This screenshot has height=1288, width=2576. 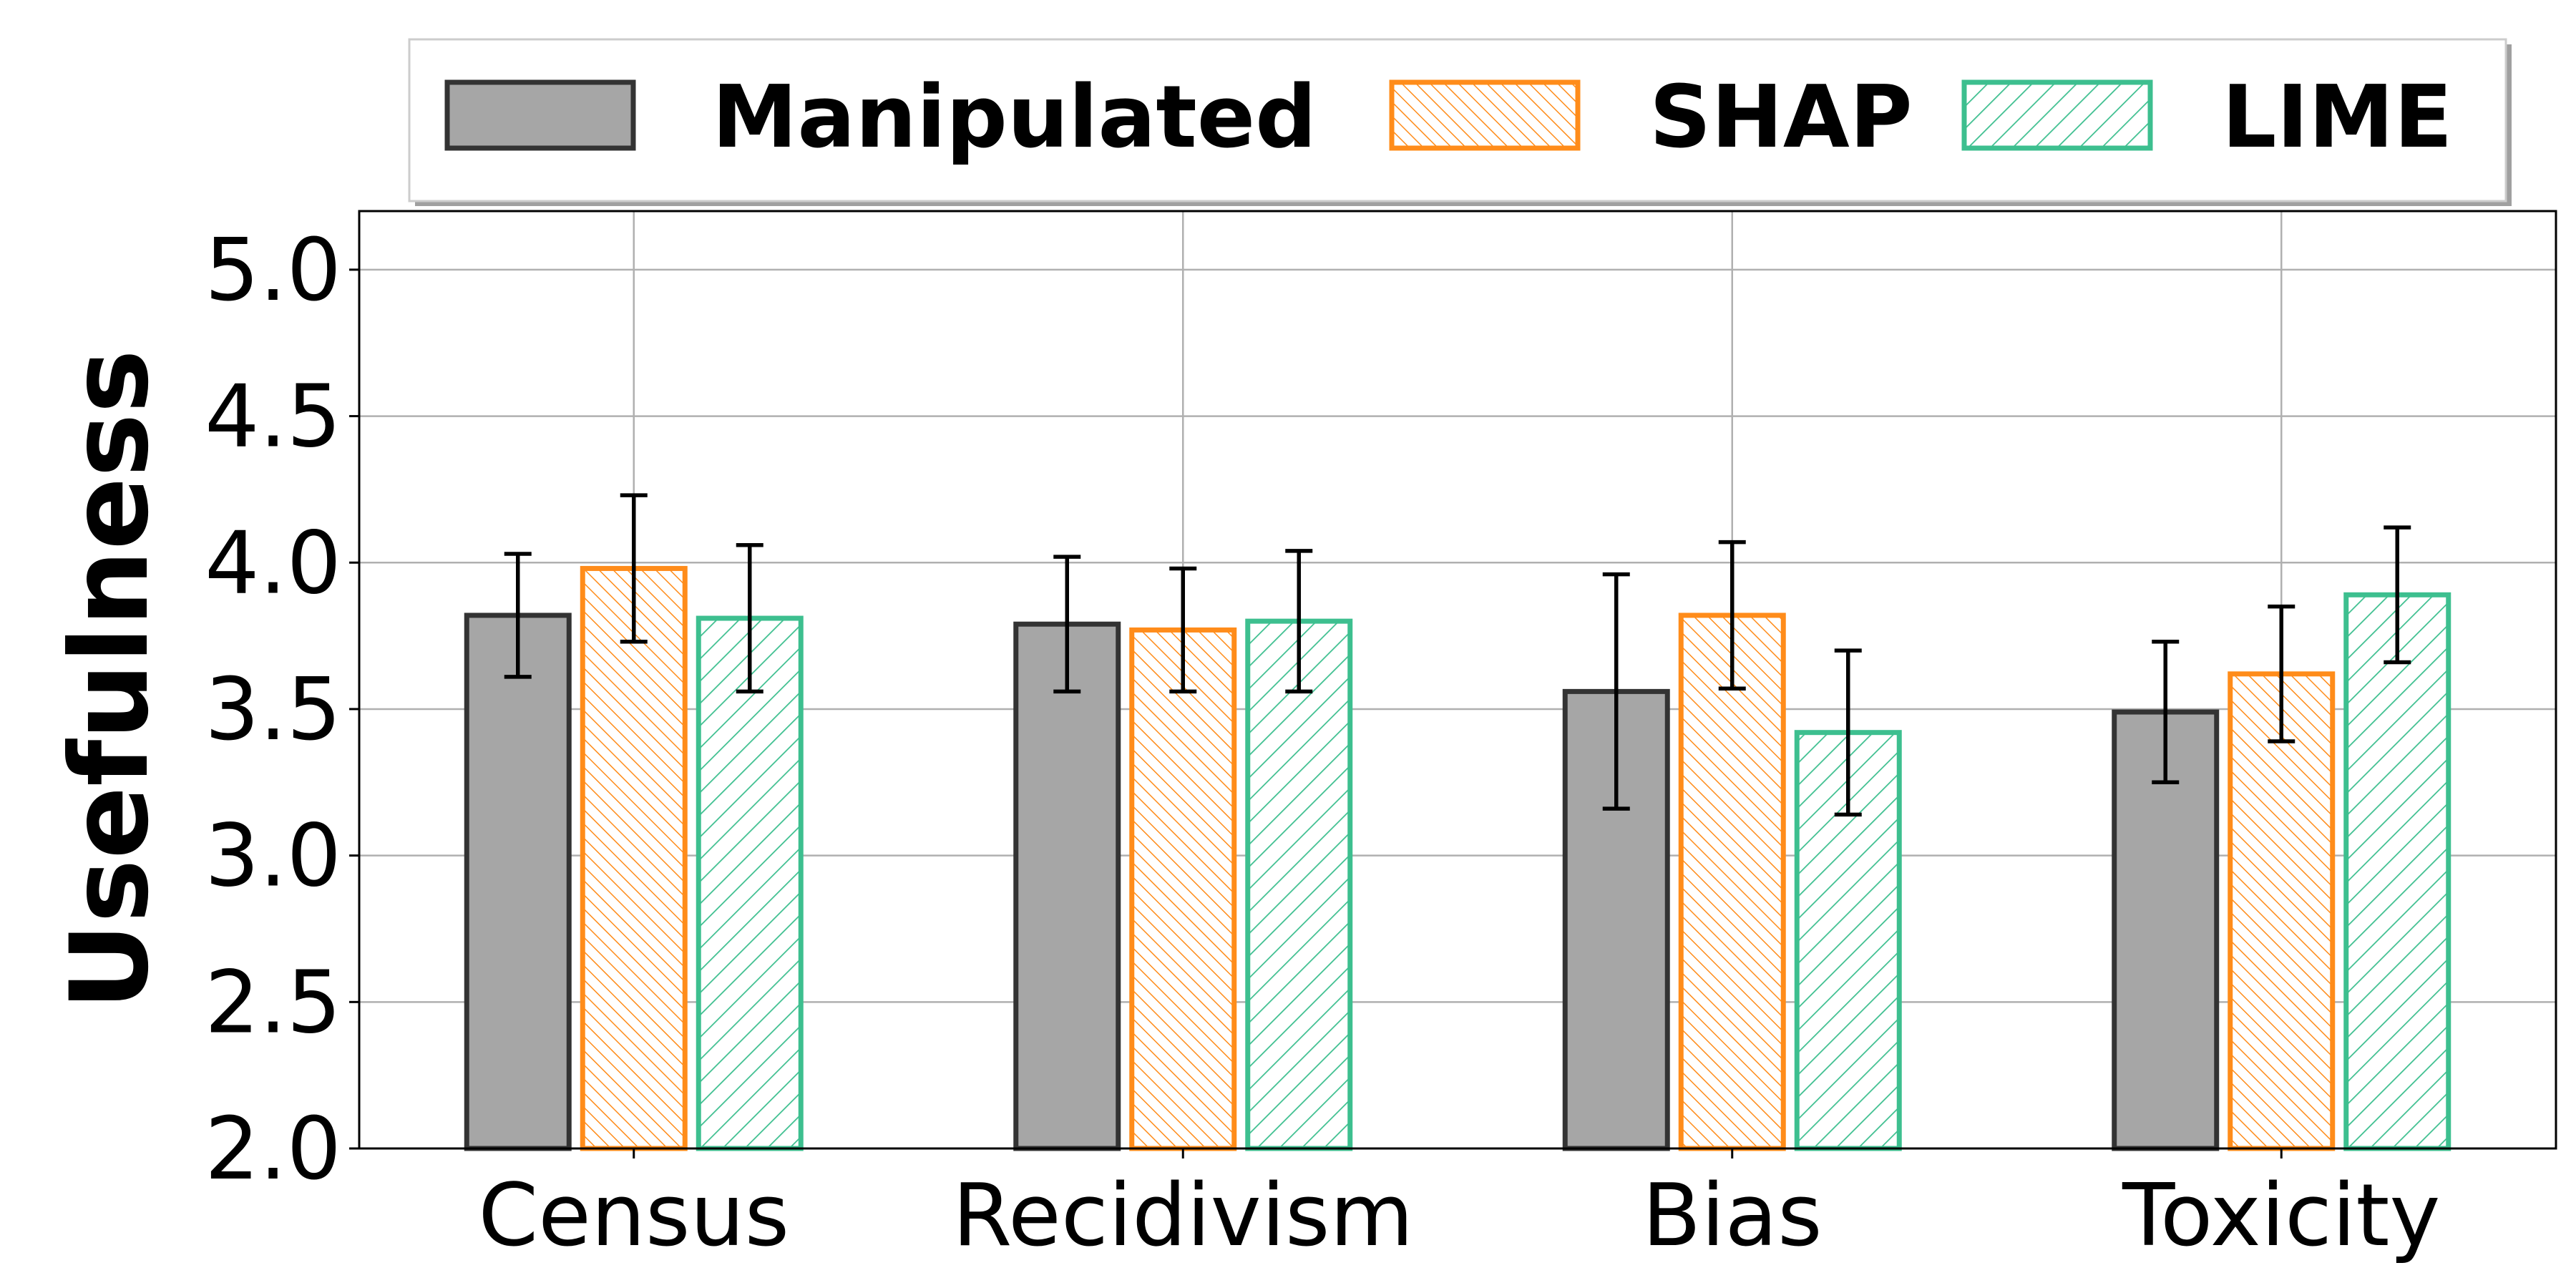 I want to click on y-axis: 2.0 2.5 3.0 3.5 4.0 4.5 5.0, so click(x=282, y=710).